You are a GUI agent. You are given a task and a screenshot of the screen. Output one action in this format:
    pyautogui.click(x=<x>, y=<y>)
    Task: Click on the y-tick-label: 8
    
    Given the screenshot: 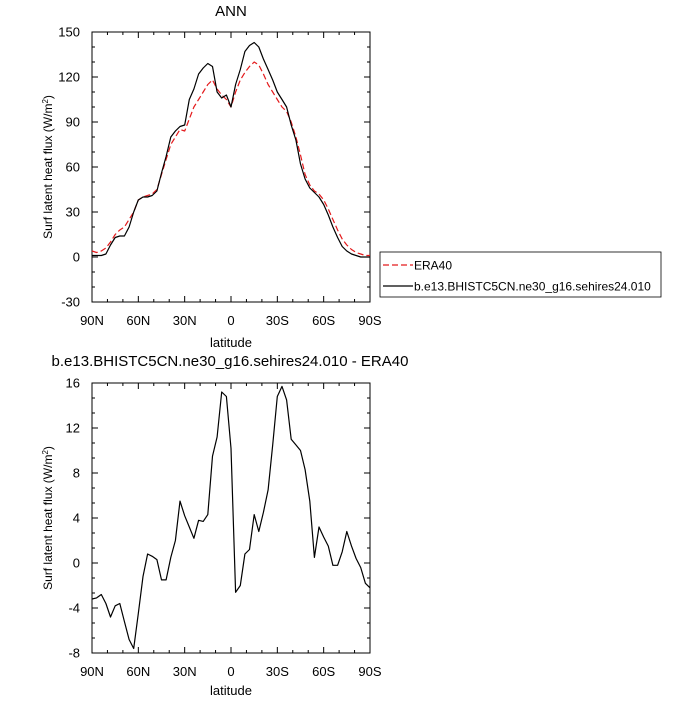 What is the action you would take?
    pyautogui.click(x=76, y=473)
    